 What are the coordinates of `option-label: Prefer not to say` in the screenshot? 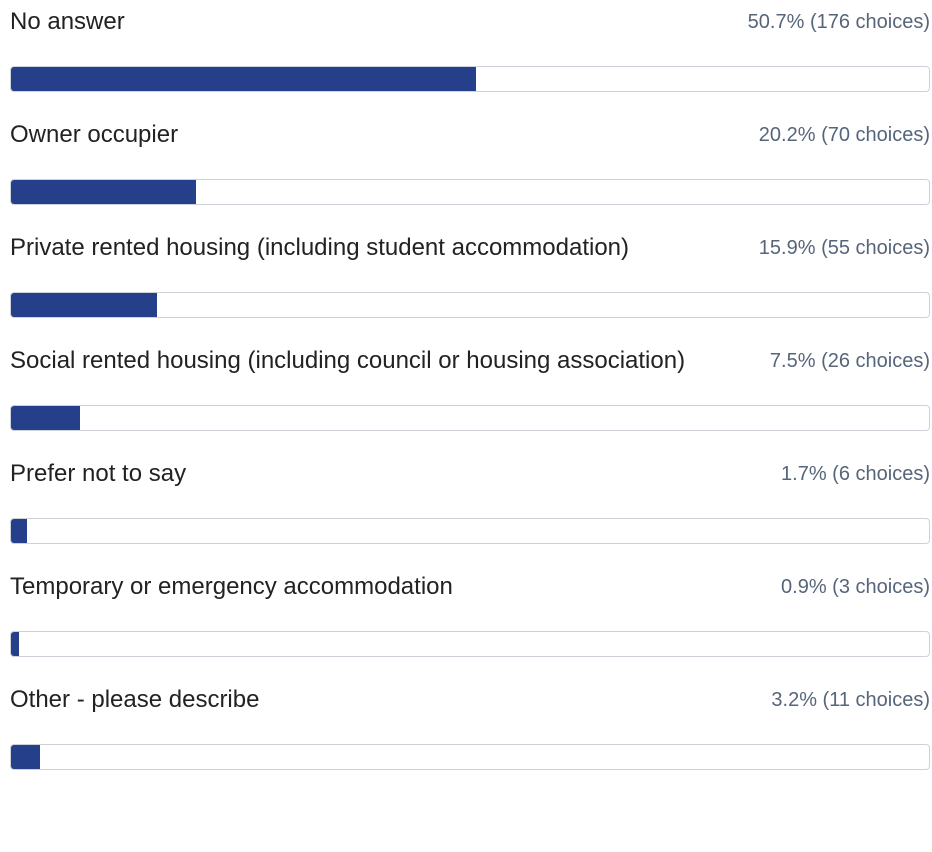 It's located at (98, 473).